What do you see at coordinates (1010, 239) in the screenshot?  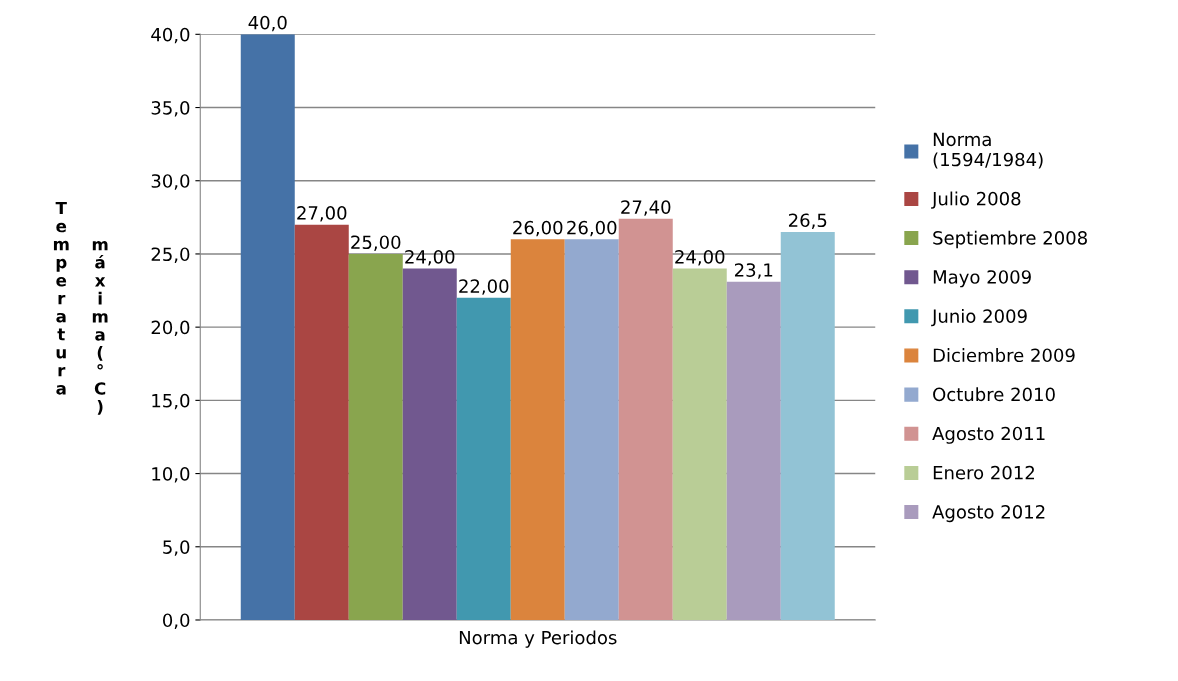 I see `legend-label: Septiembre 2008` at bounding box center [1010, 239].